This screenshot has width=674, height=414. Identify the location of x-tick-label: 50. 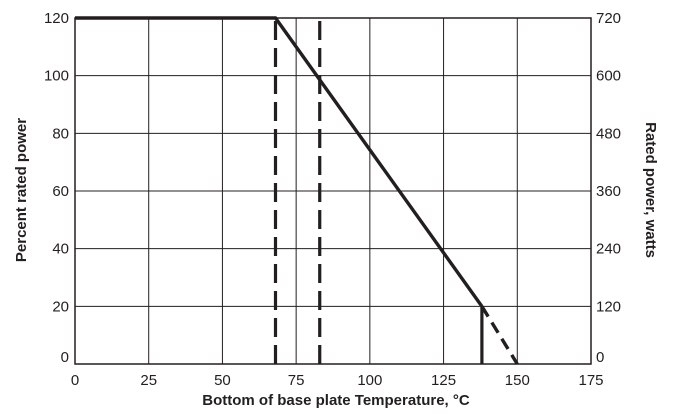
(222, 380).